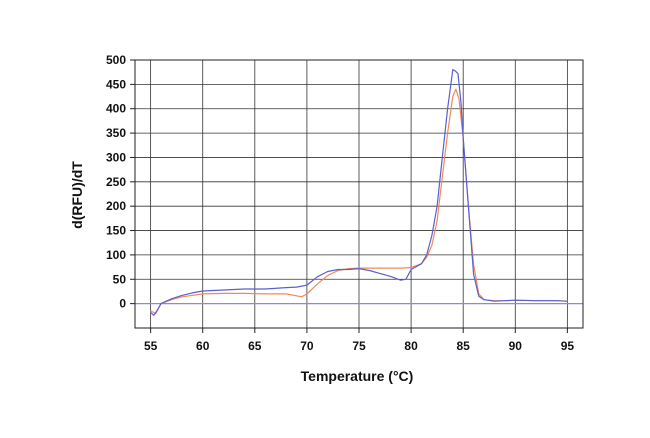 The height and width of the screenshot is (438, 650). I want to click on y-tick-label: 500, so click(116, 60).